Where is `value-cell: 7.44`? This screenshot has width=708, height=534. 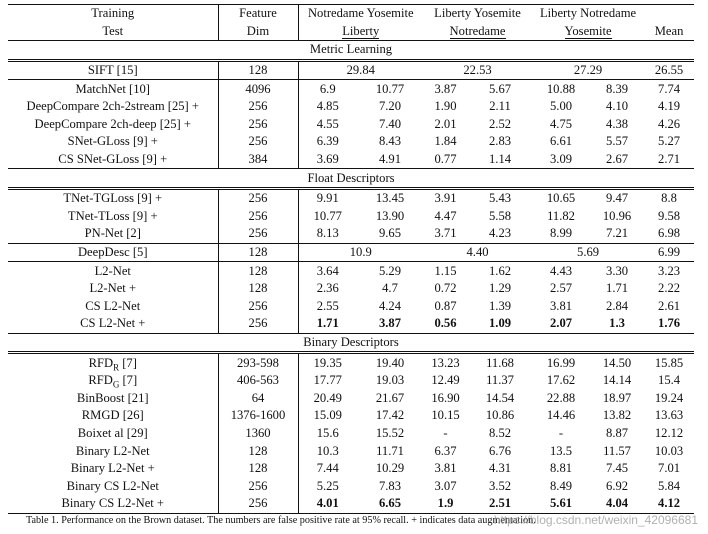
value-cell: 7.44 is located at coordinates (327, 468).